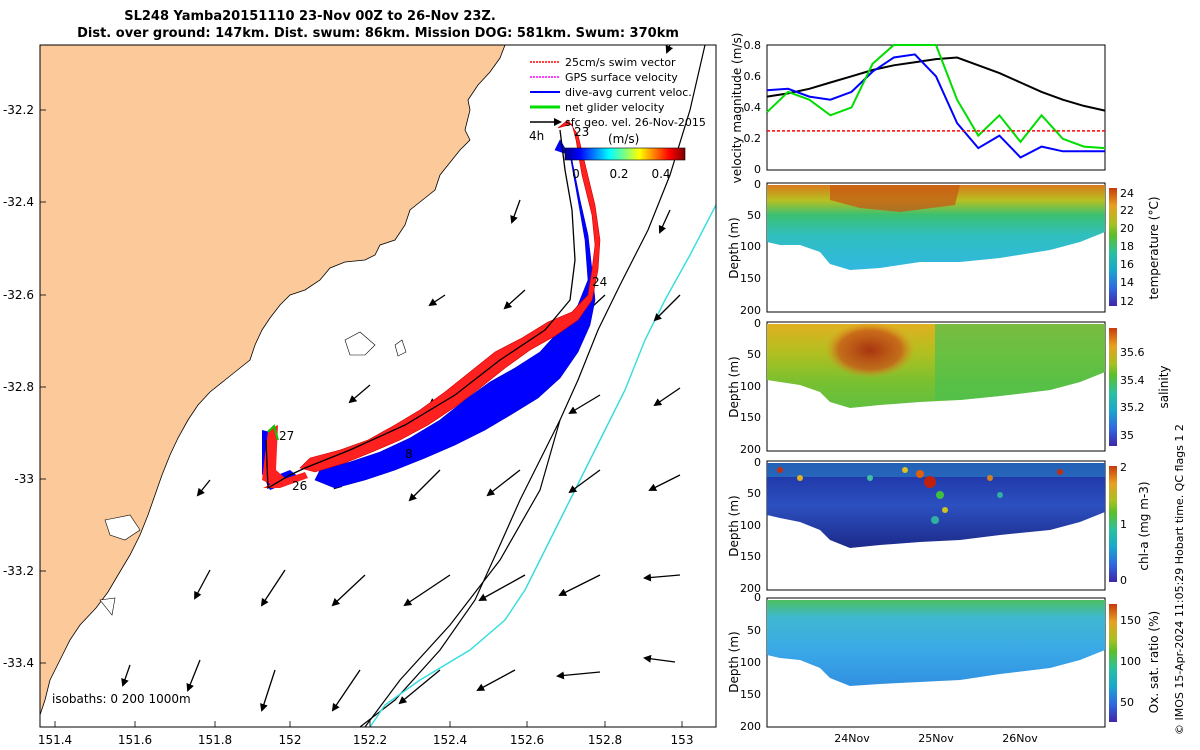 Image resolution: width=1200 pixels, height=750 pixels. Describe the element at coordinates (273, 432) in the screenshot. I see `net-glider-velocity-mark` at that location.